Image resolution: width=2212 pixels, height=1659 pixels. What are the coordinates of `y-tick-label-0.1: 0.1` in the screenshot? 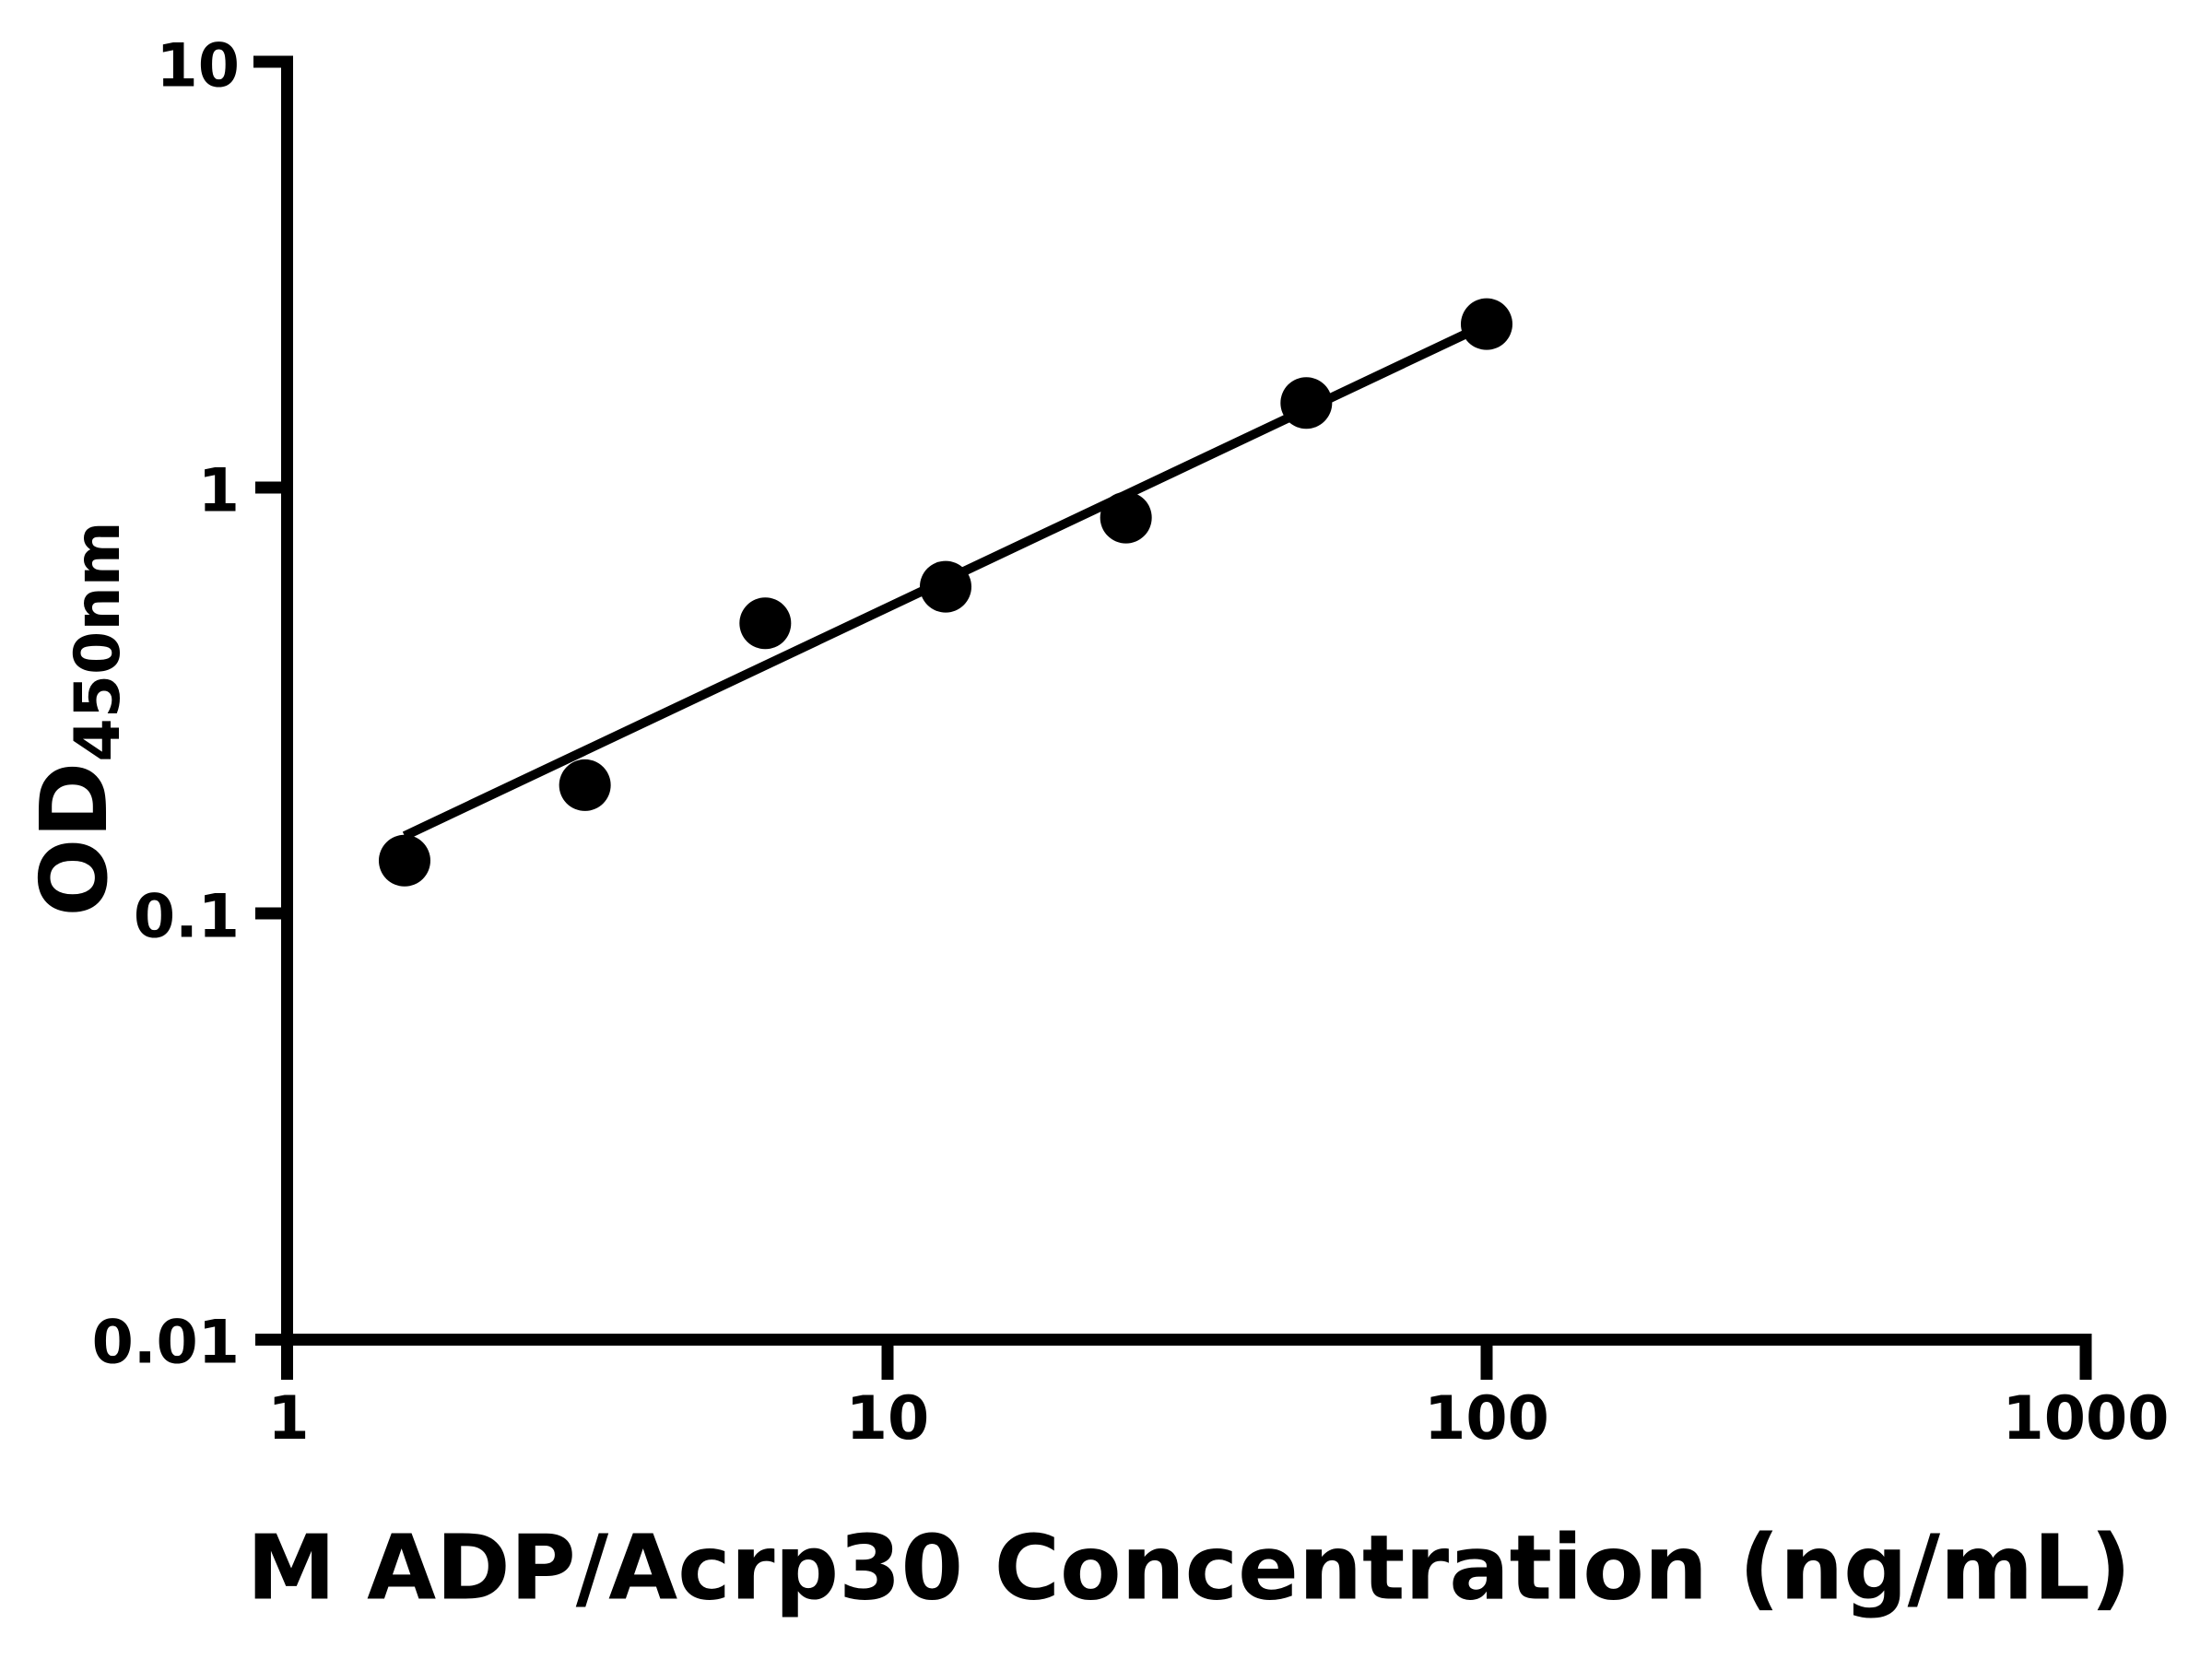 It's located at (186, 917).